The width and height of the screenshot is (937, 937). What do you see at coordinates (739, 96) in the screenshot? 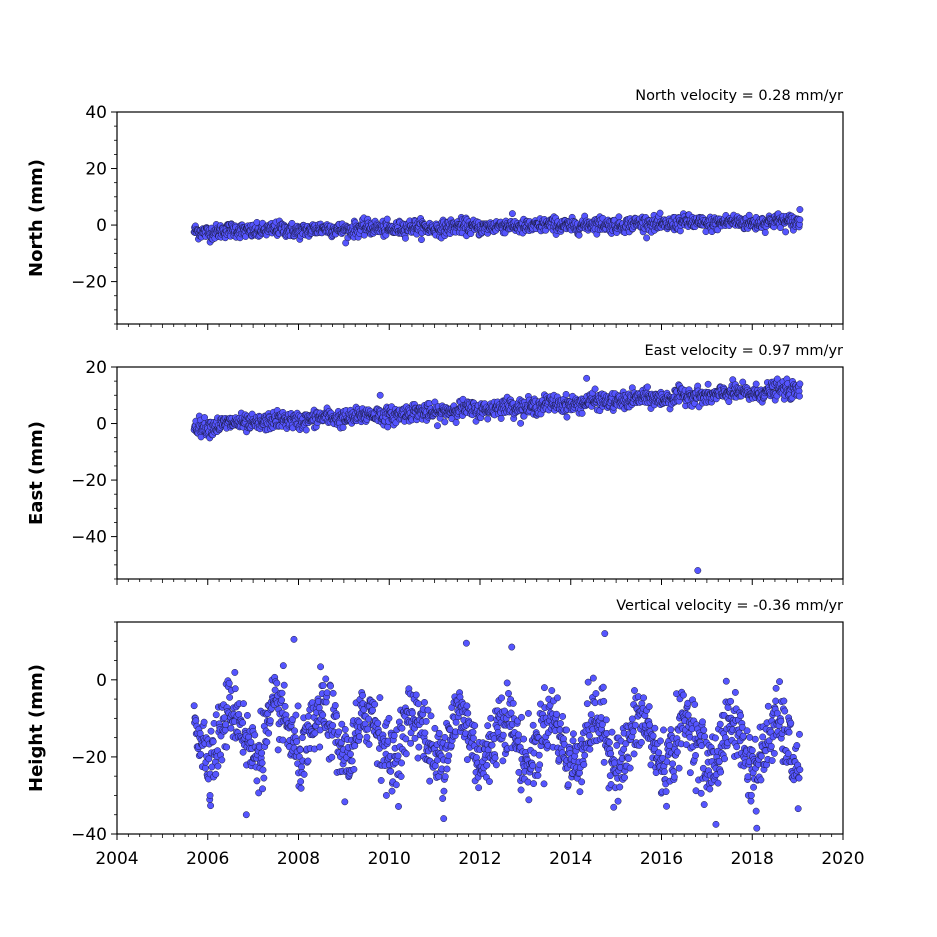
I see `panel-title: North velocity = 0.28 mm/yr` at bounding box center [739, 96].